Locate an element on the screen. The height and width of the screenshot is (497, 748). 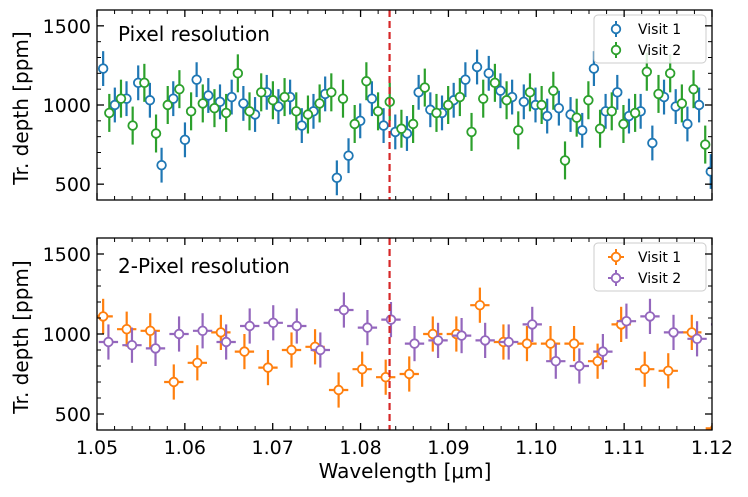
top-legend-entry-2: Visit 2 is located at coordinates (645, 50).